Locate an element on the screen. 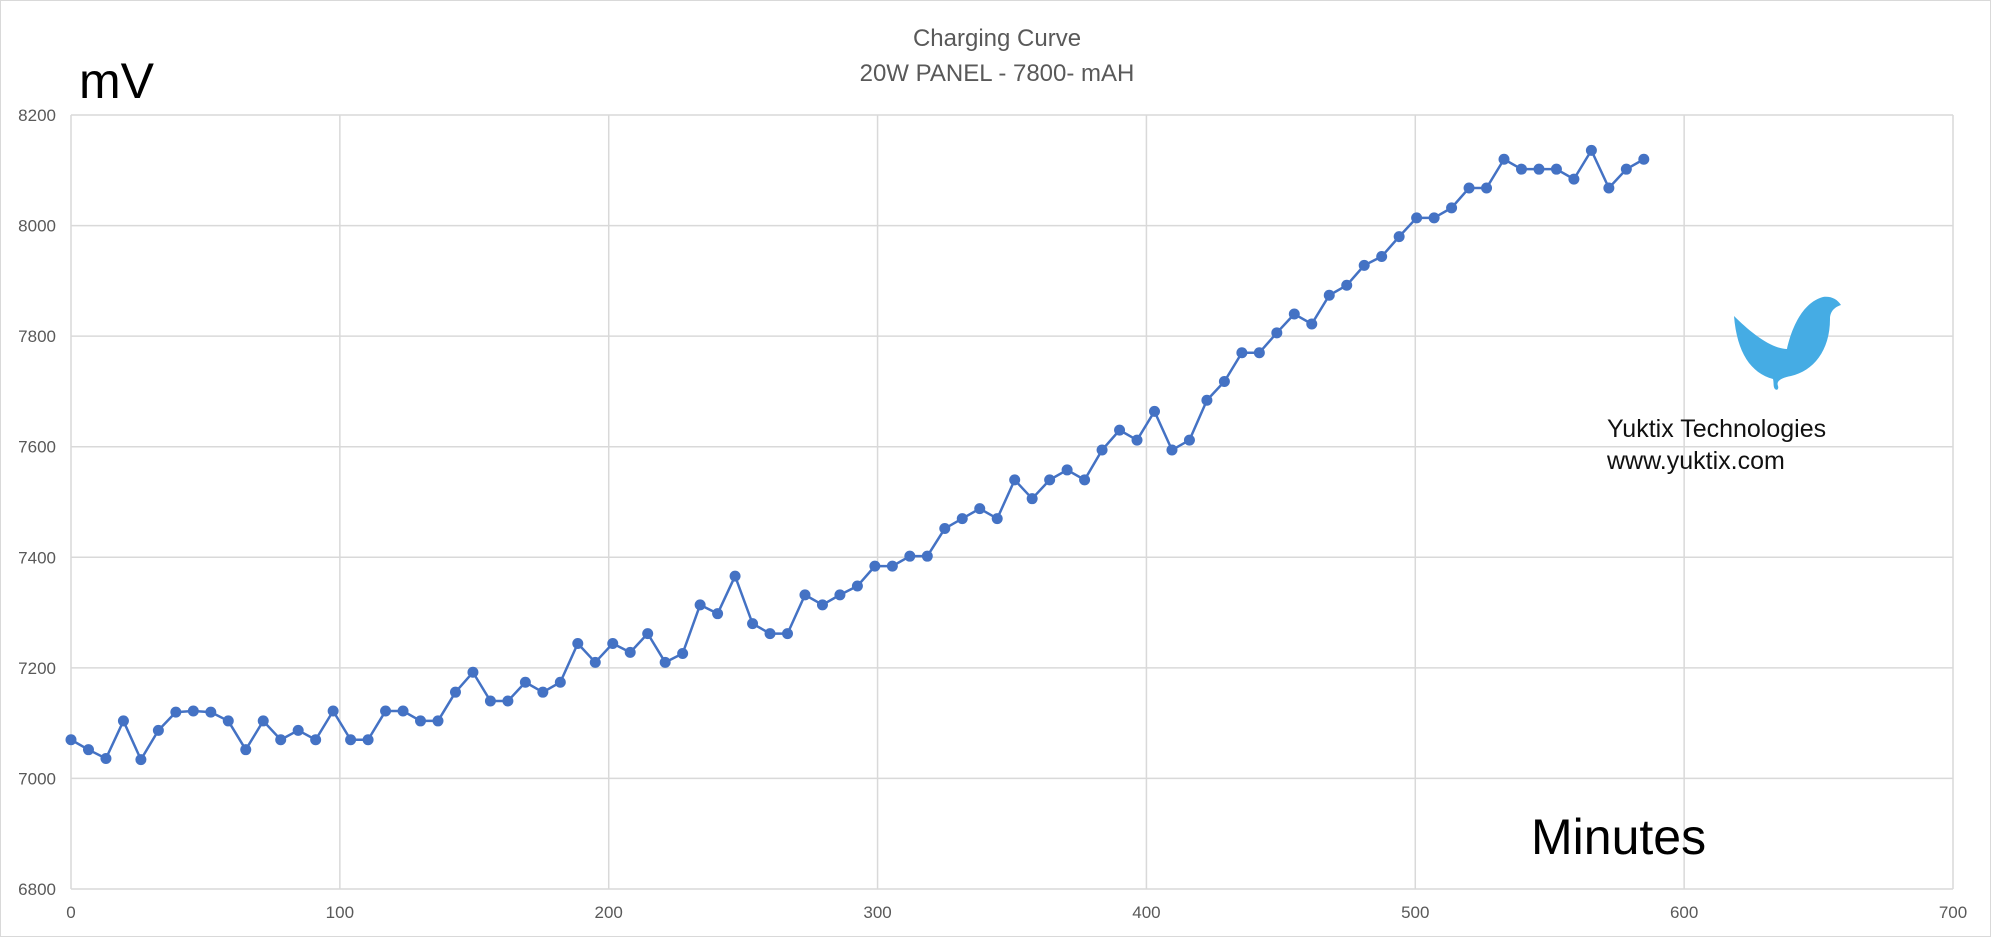 This screenshot has height=938, width=1991. bird-icon is located at coordinates (1787, 343).